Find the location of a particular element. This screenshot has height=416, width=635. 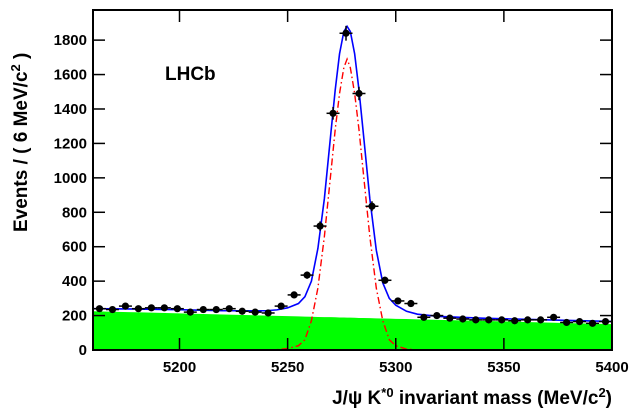

x-tick-label: 5350 is located at coordinates (503, 367).